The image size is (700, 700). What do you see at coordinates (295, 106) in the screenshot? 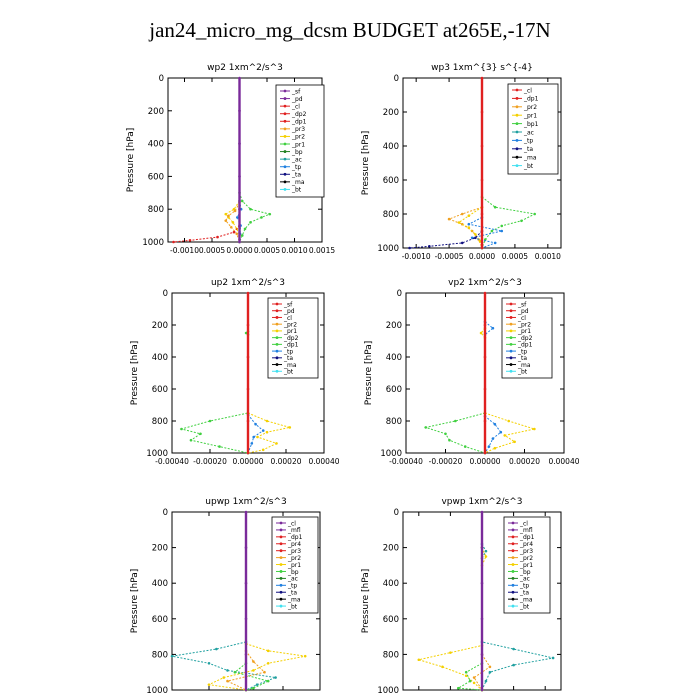
I see `legend-label: _cl` at bounding box center [295, 106].